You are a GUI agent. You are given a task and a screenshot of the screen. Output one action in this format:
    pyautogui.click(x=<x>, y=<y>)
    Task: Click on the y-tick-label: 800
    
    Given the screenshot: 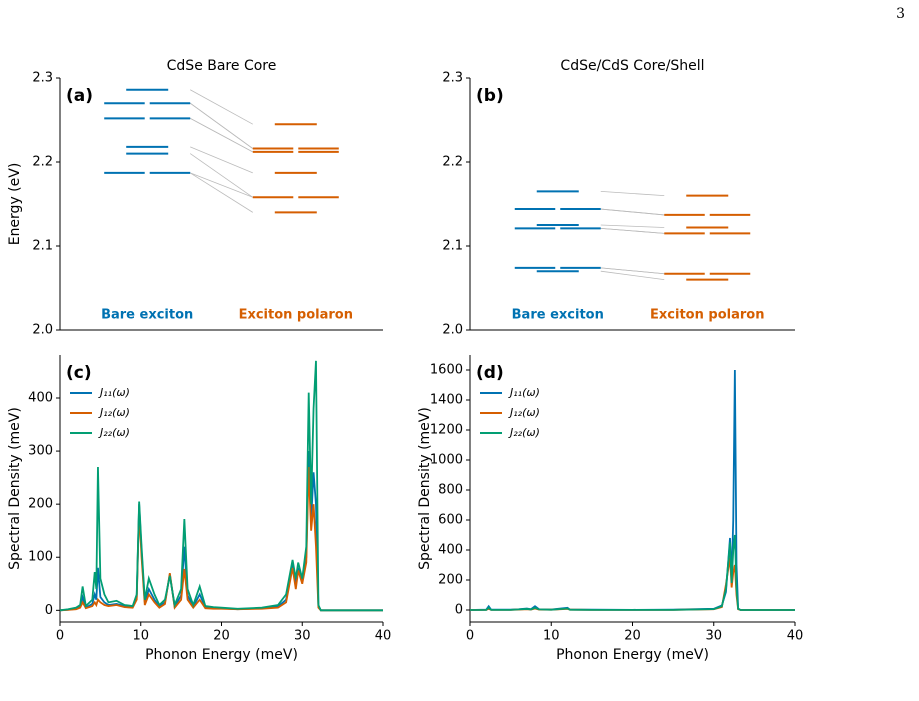 What is the action you would take?
    pyautogui.click(x=450, y=490)
    